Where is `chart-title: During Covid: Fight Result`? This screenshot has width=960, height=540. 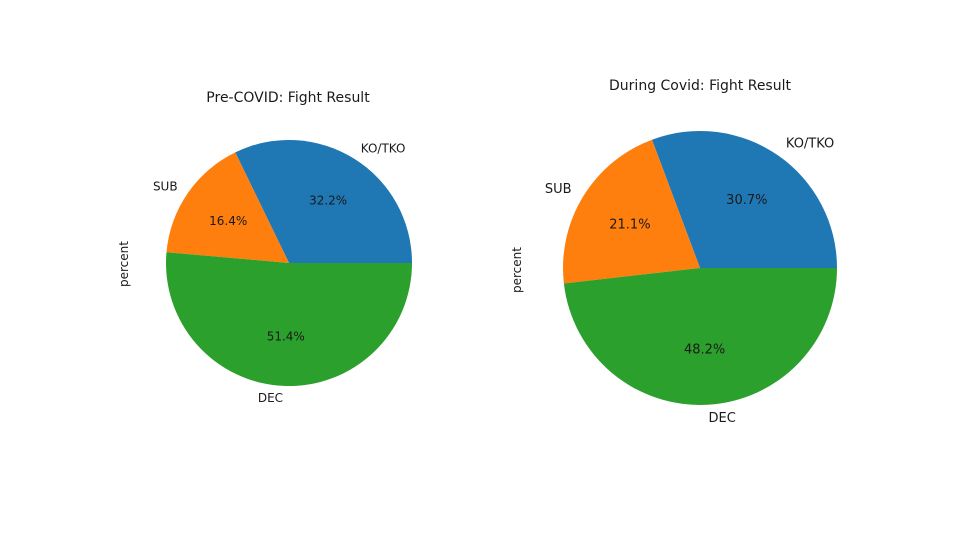
chart-title: During Covid: Fight Result is located at coordinates (700, 86).